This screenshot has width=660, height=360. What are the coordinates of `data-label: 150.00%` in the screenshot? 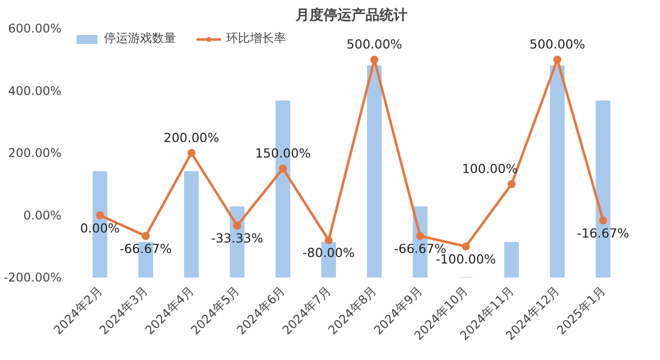 It's located at (283, 153).